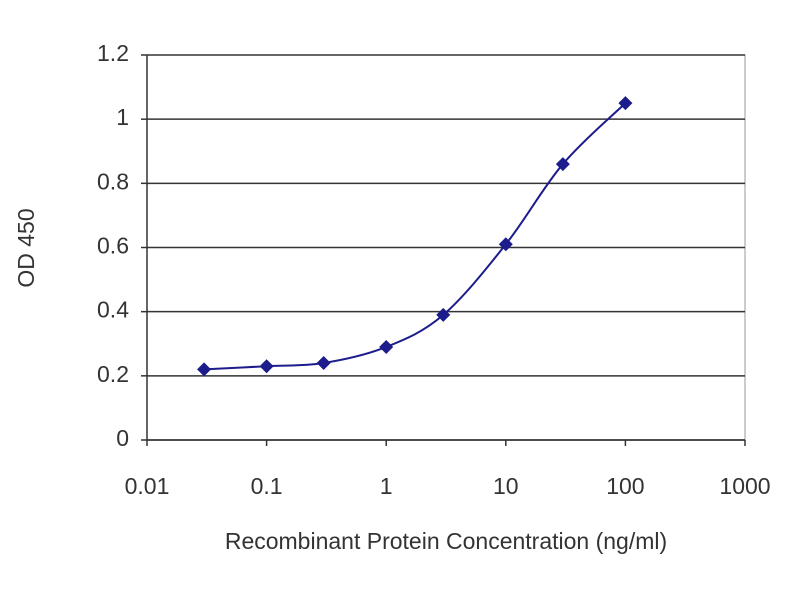 This screenshot has height=600, width=800. What do you see at coordinates (113, 374) in the screenshot?
I see `y-tick-label: 0.2` at bounding box center [113, 374].